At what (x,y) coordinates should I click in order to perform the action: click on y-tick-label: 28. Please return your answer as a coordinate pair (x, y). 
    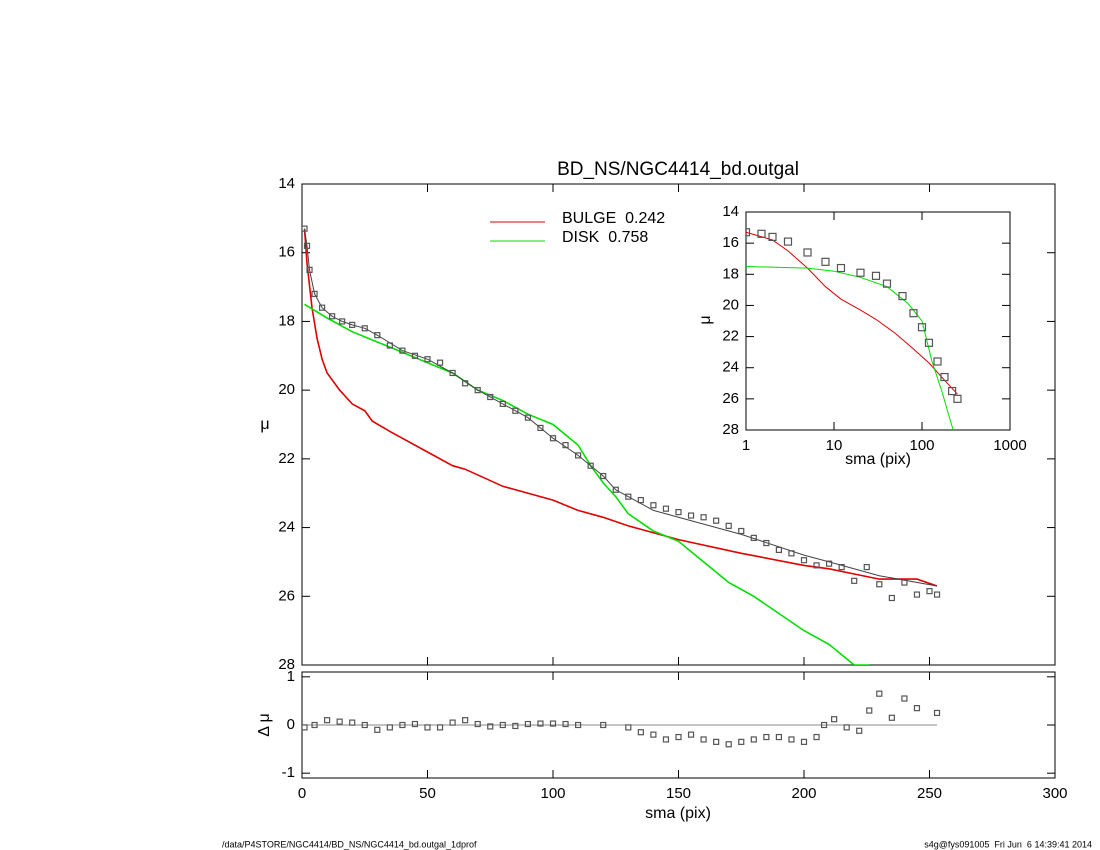
    Looking at the image, I should click on (286, 664).